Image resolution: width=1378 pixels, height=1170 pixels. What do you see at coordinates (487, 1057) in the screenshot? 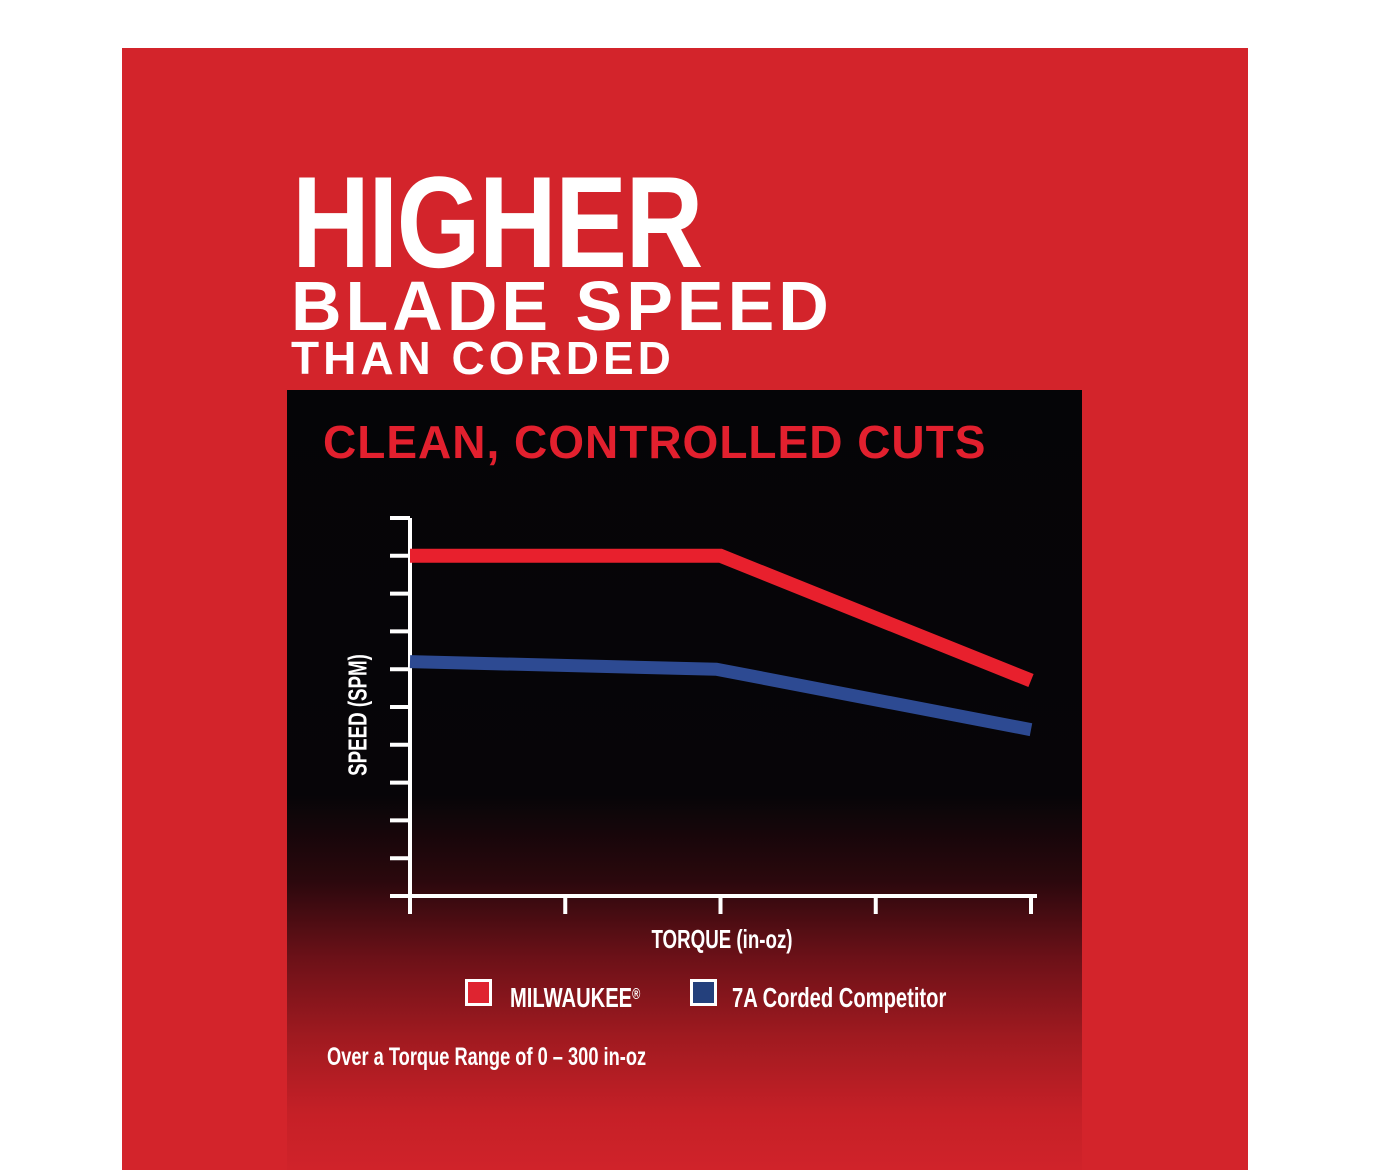
I see `torque-range-note: Over a Torque Range of 0 – 300 in-oz` at bounding box center [487, 1057].